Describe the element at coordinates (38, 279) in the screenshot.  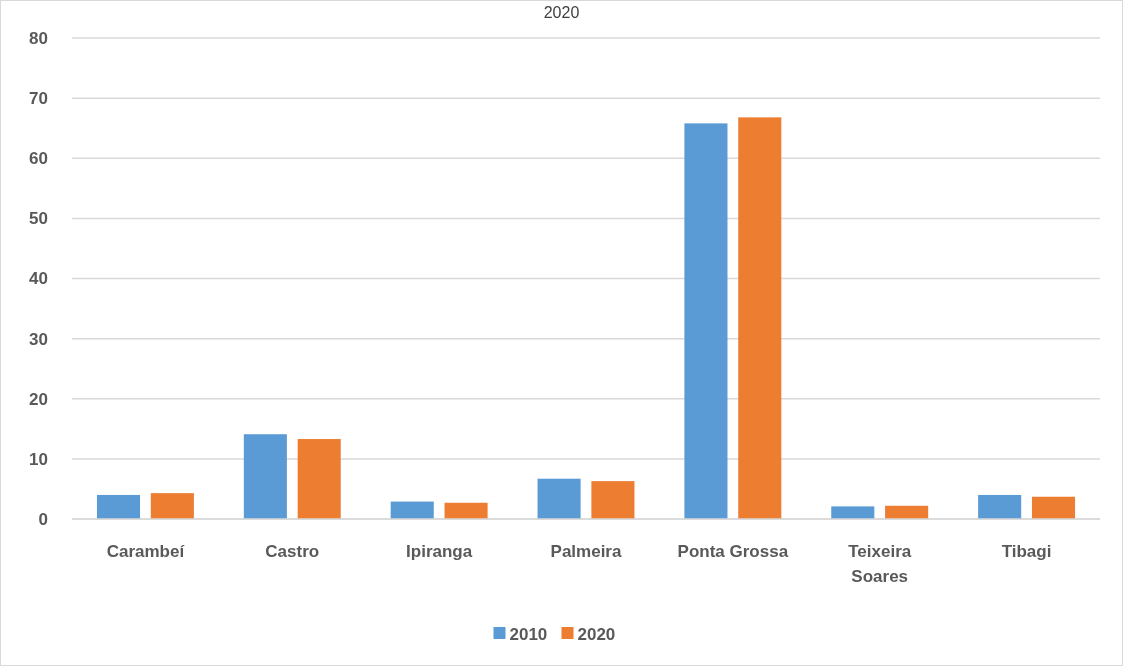
I see `y-tick-label: 40` at that location.